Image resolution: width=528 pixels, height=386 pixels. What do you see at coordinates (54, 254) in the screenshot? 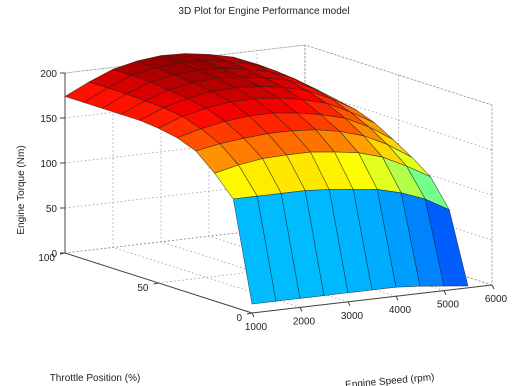
I see `z-tick-label: 0` at bounding box center [54, 254].